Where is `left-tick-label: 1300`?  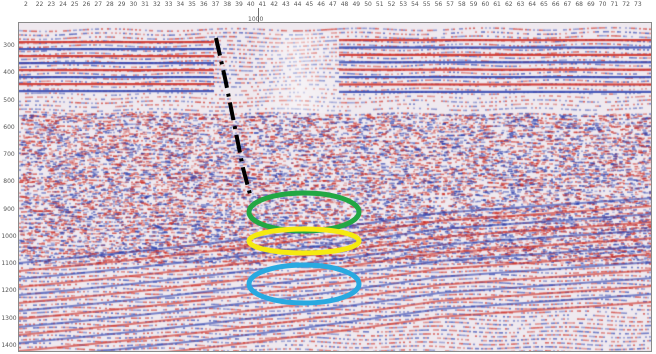 left-tick-label: 1300 is located at coordinates (9, 318).